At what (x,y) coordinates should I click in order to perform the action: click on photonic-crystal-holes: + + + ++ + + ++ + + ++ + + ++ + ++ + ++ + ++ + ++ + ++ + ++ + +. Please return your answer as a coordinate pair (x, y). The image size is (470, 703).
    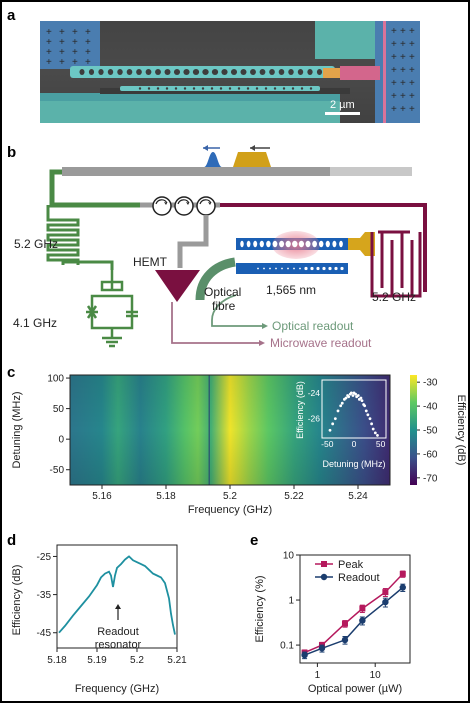
    Looking at the image, I should click on (230, 70).